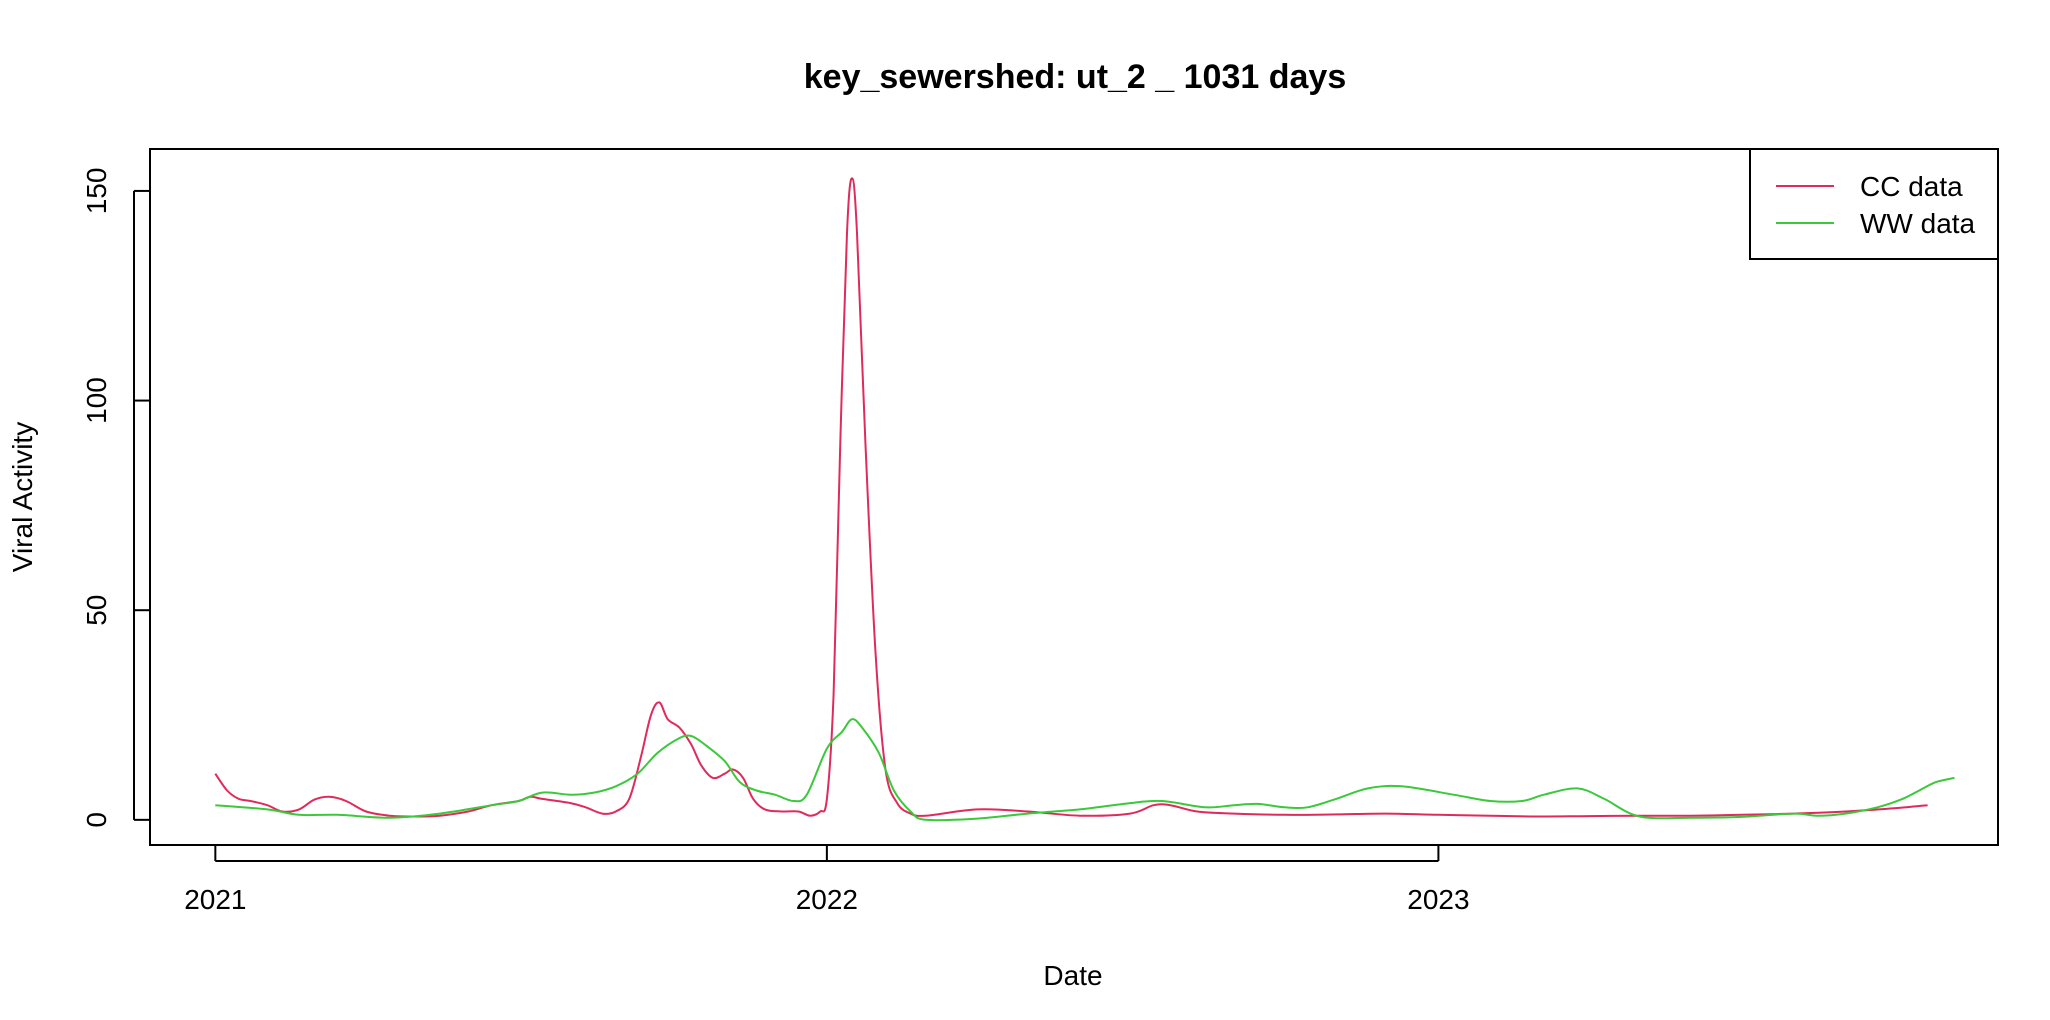 Image resolution: width=2050 pixels, height=1020 pixels. What do you see at coordinates (115, 498) in the screenshot?
I see `y-axis: 0 50 100 150` at bounding box center [115, 498].